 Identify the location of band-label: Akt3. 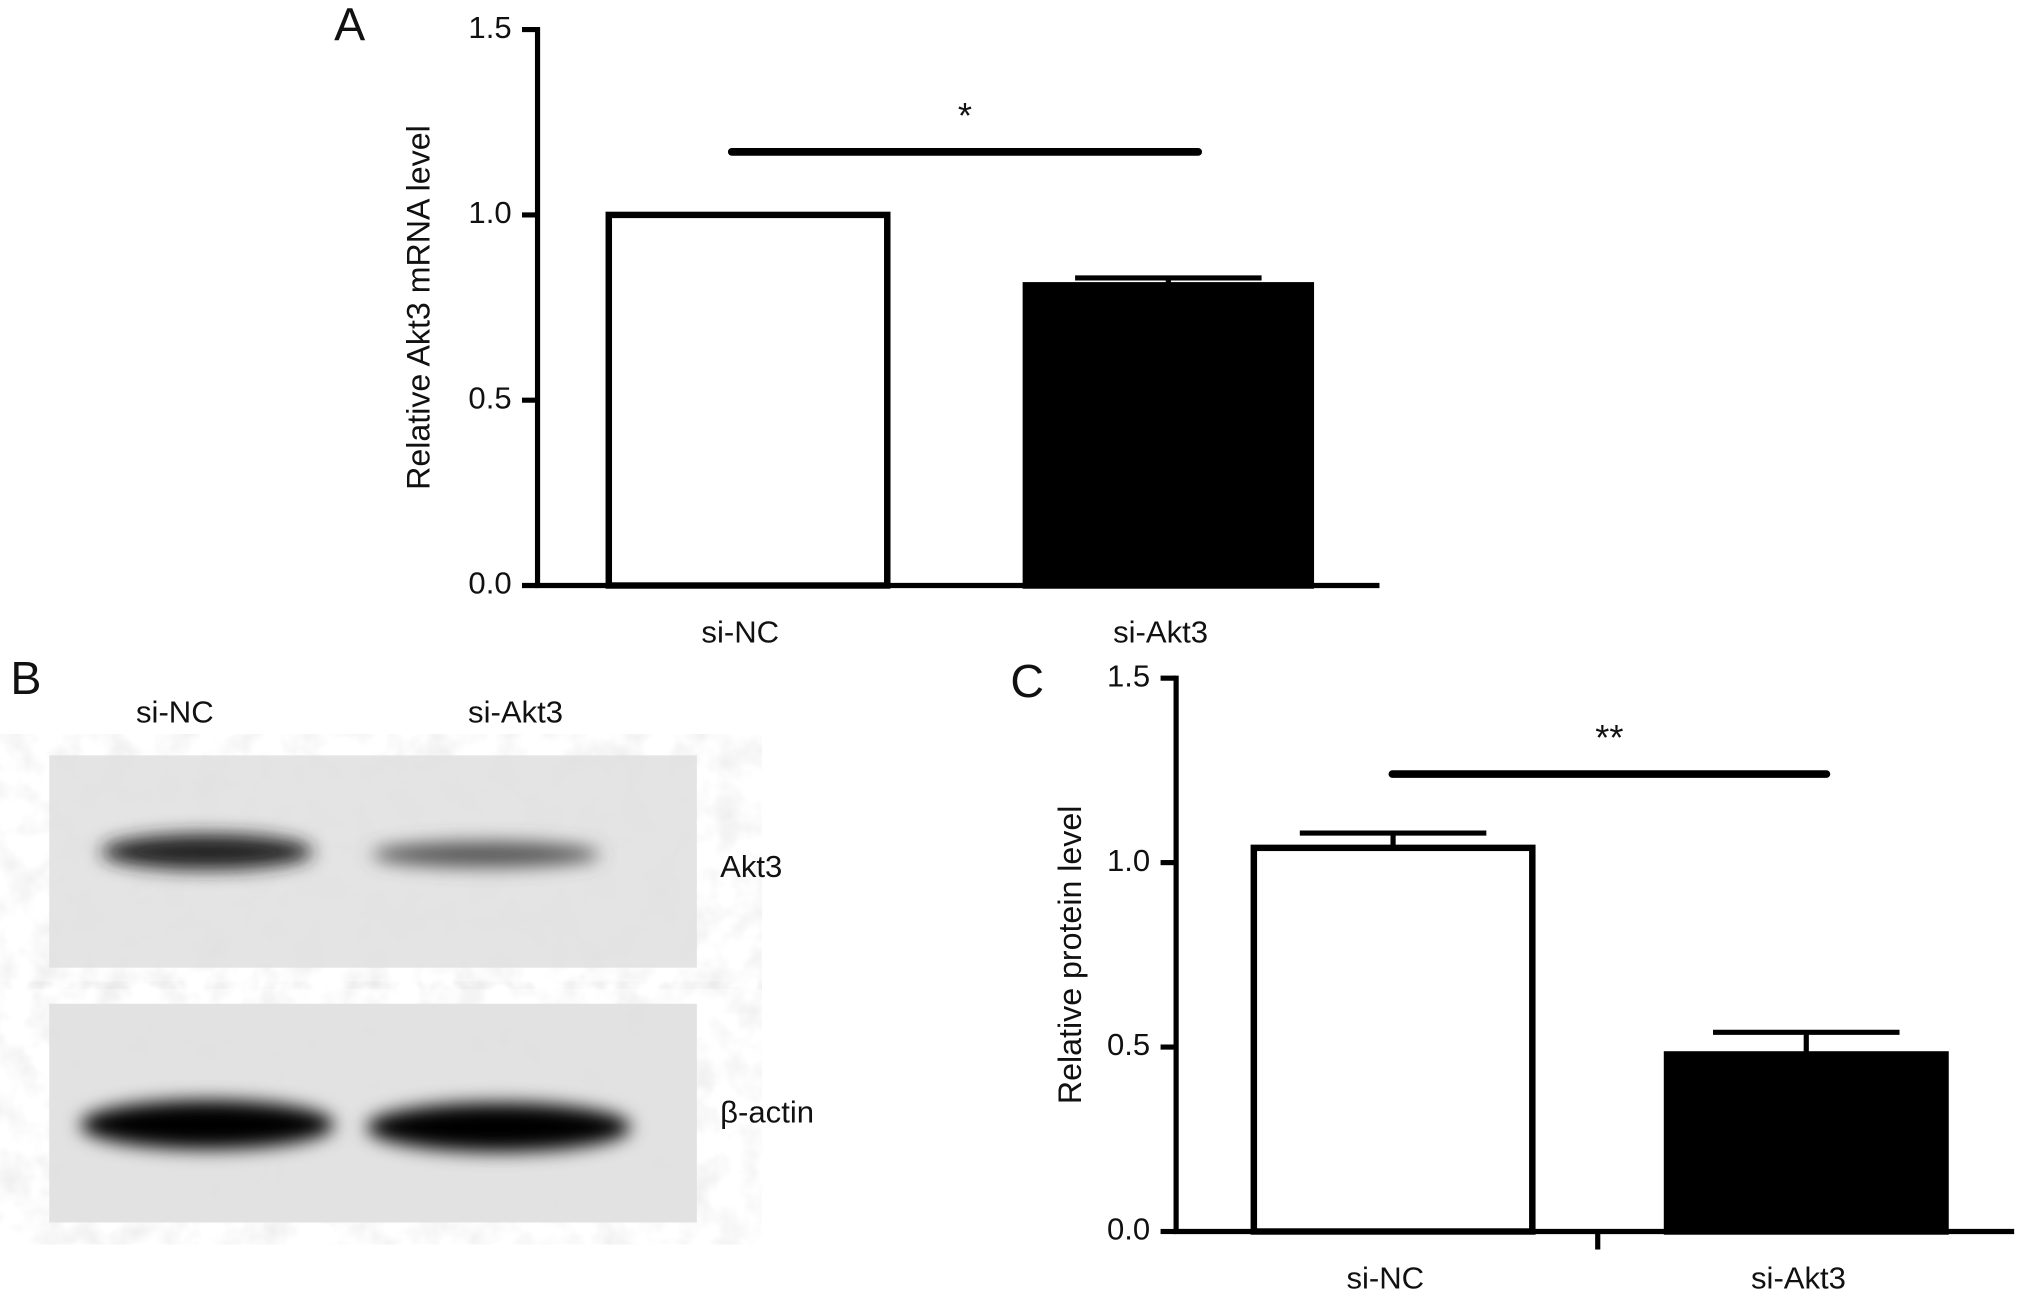
(751, 866).